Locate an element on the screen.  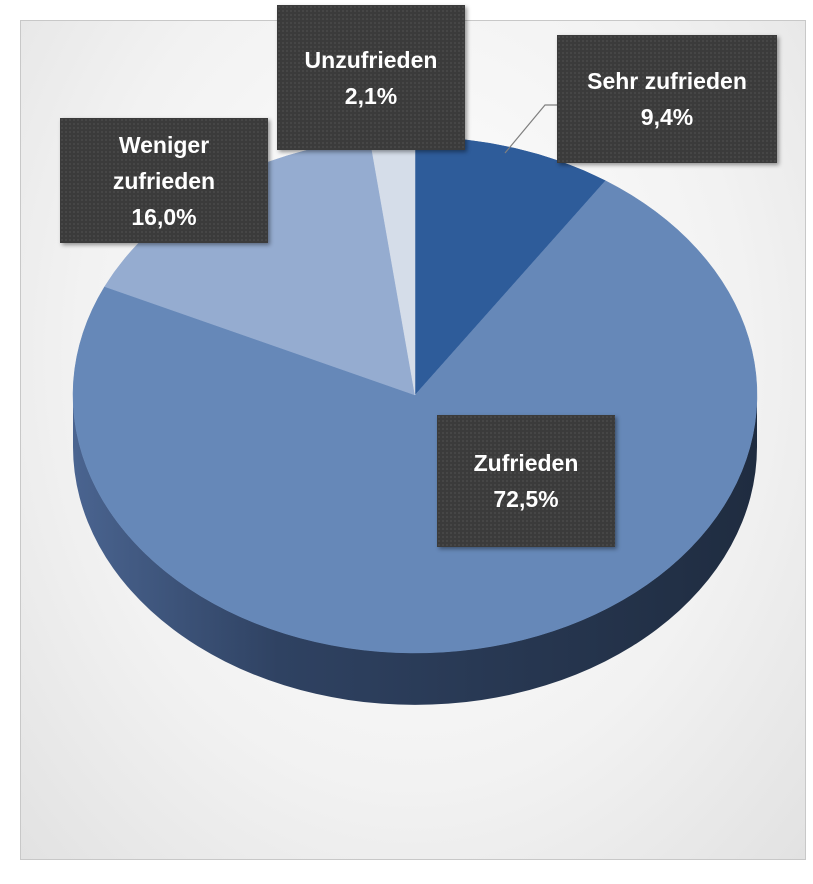
data-label: Sehr zufrieden 9,4% is located at coordinates (667, 99).